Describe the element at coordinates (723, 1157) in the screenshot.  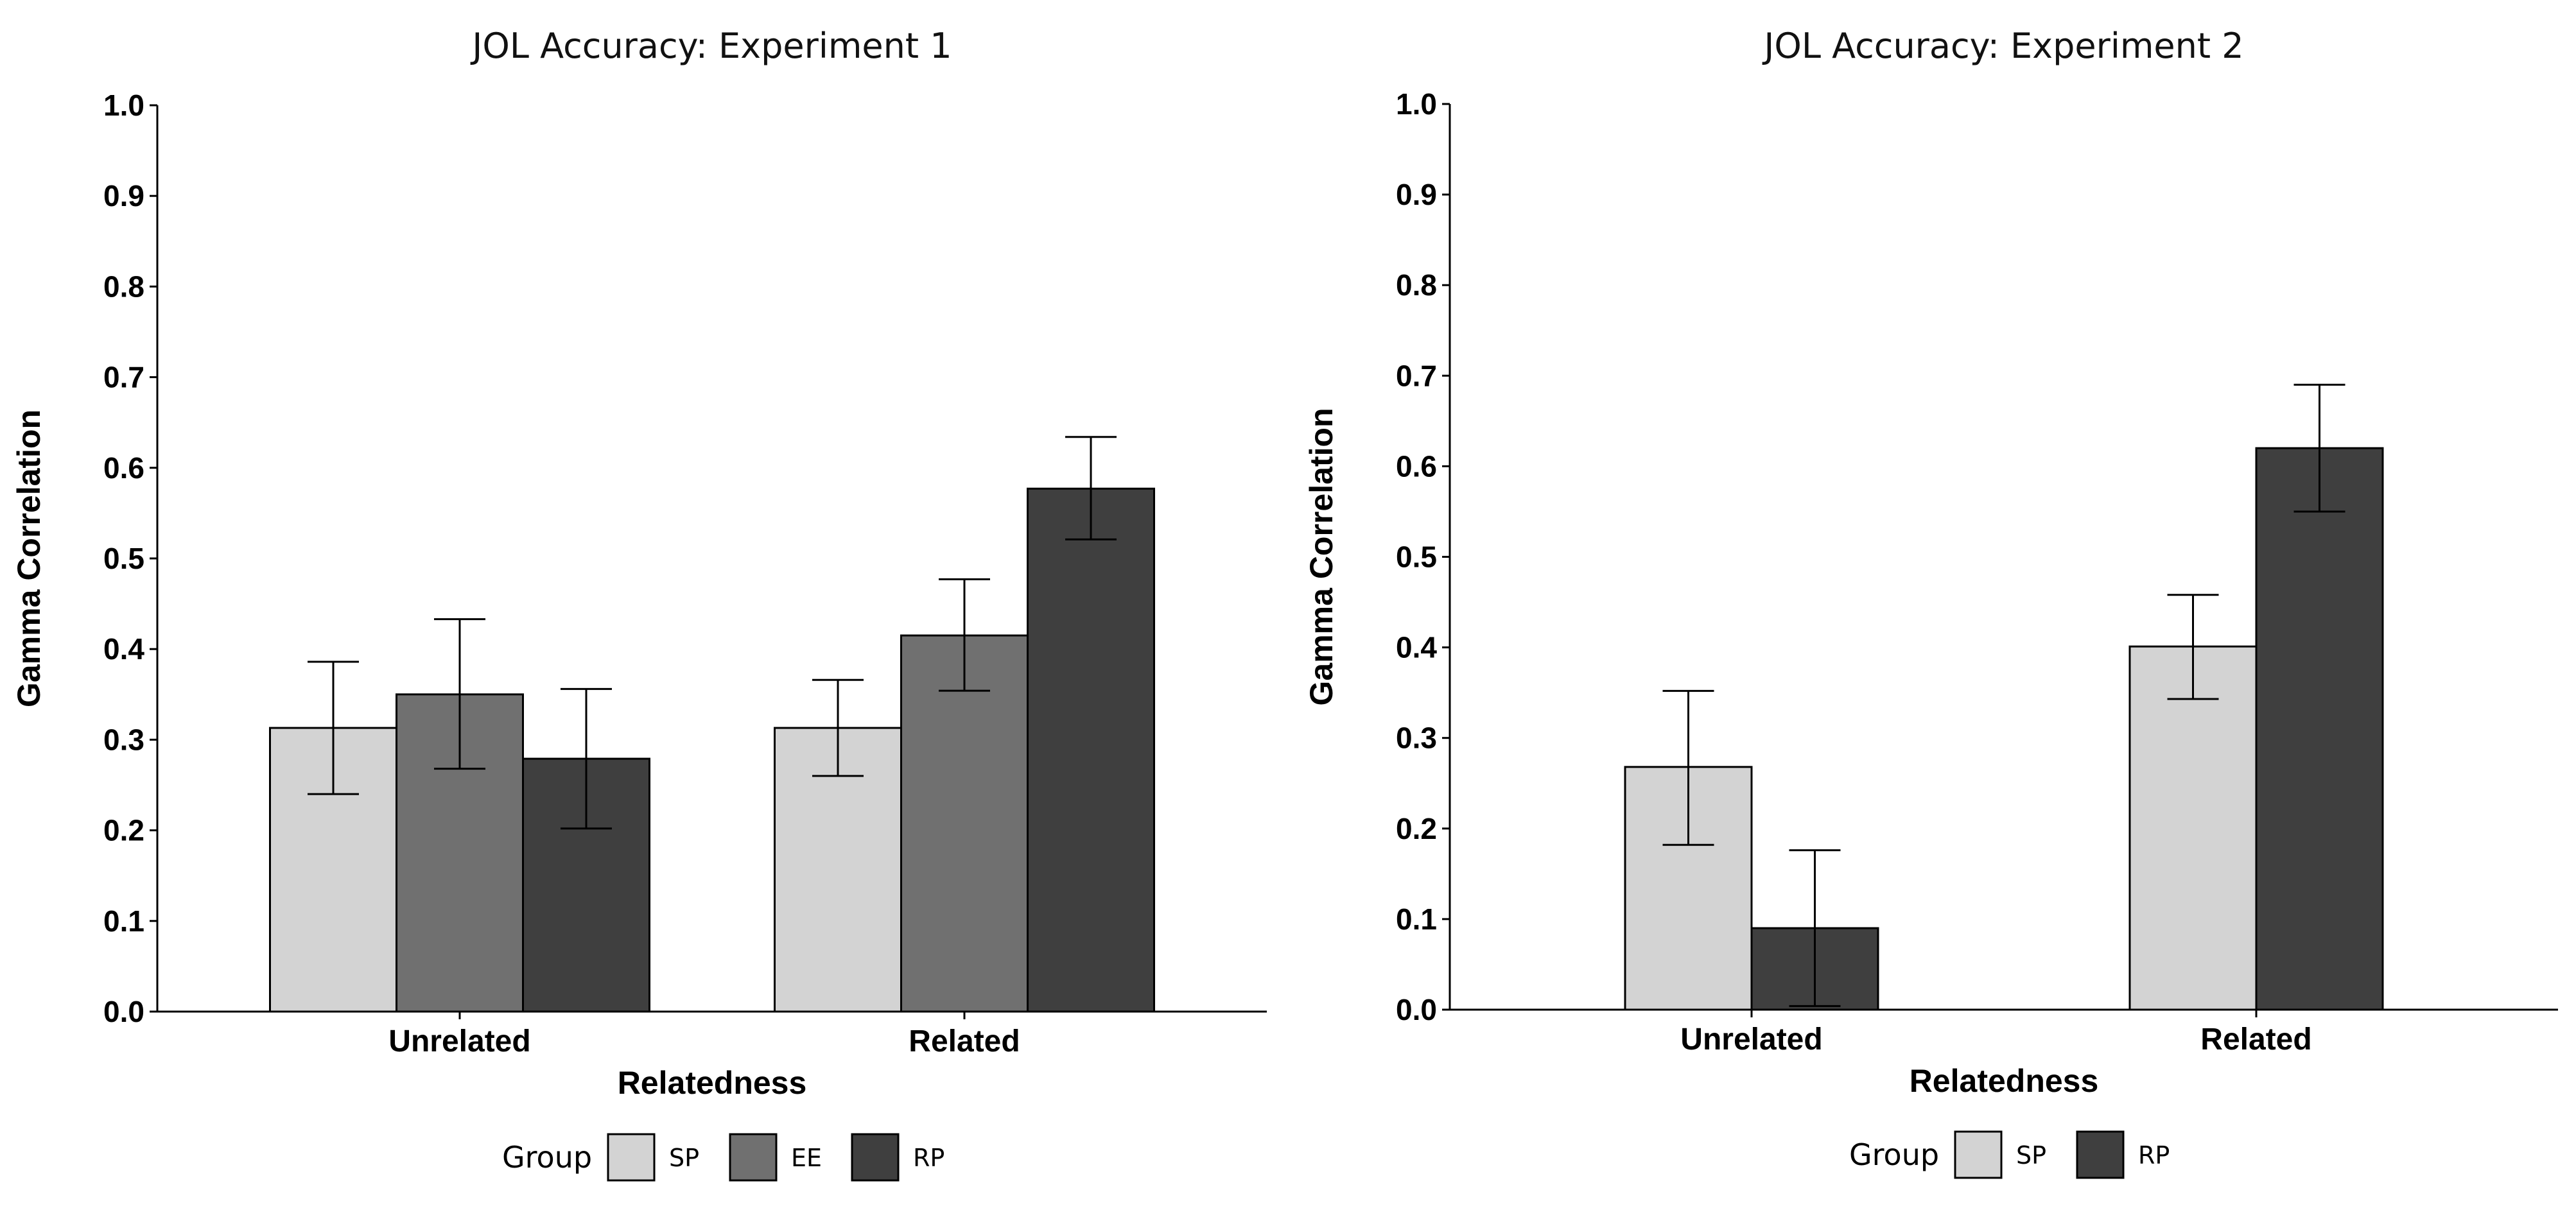
I see `legend: Group SP EE RP` at that location.